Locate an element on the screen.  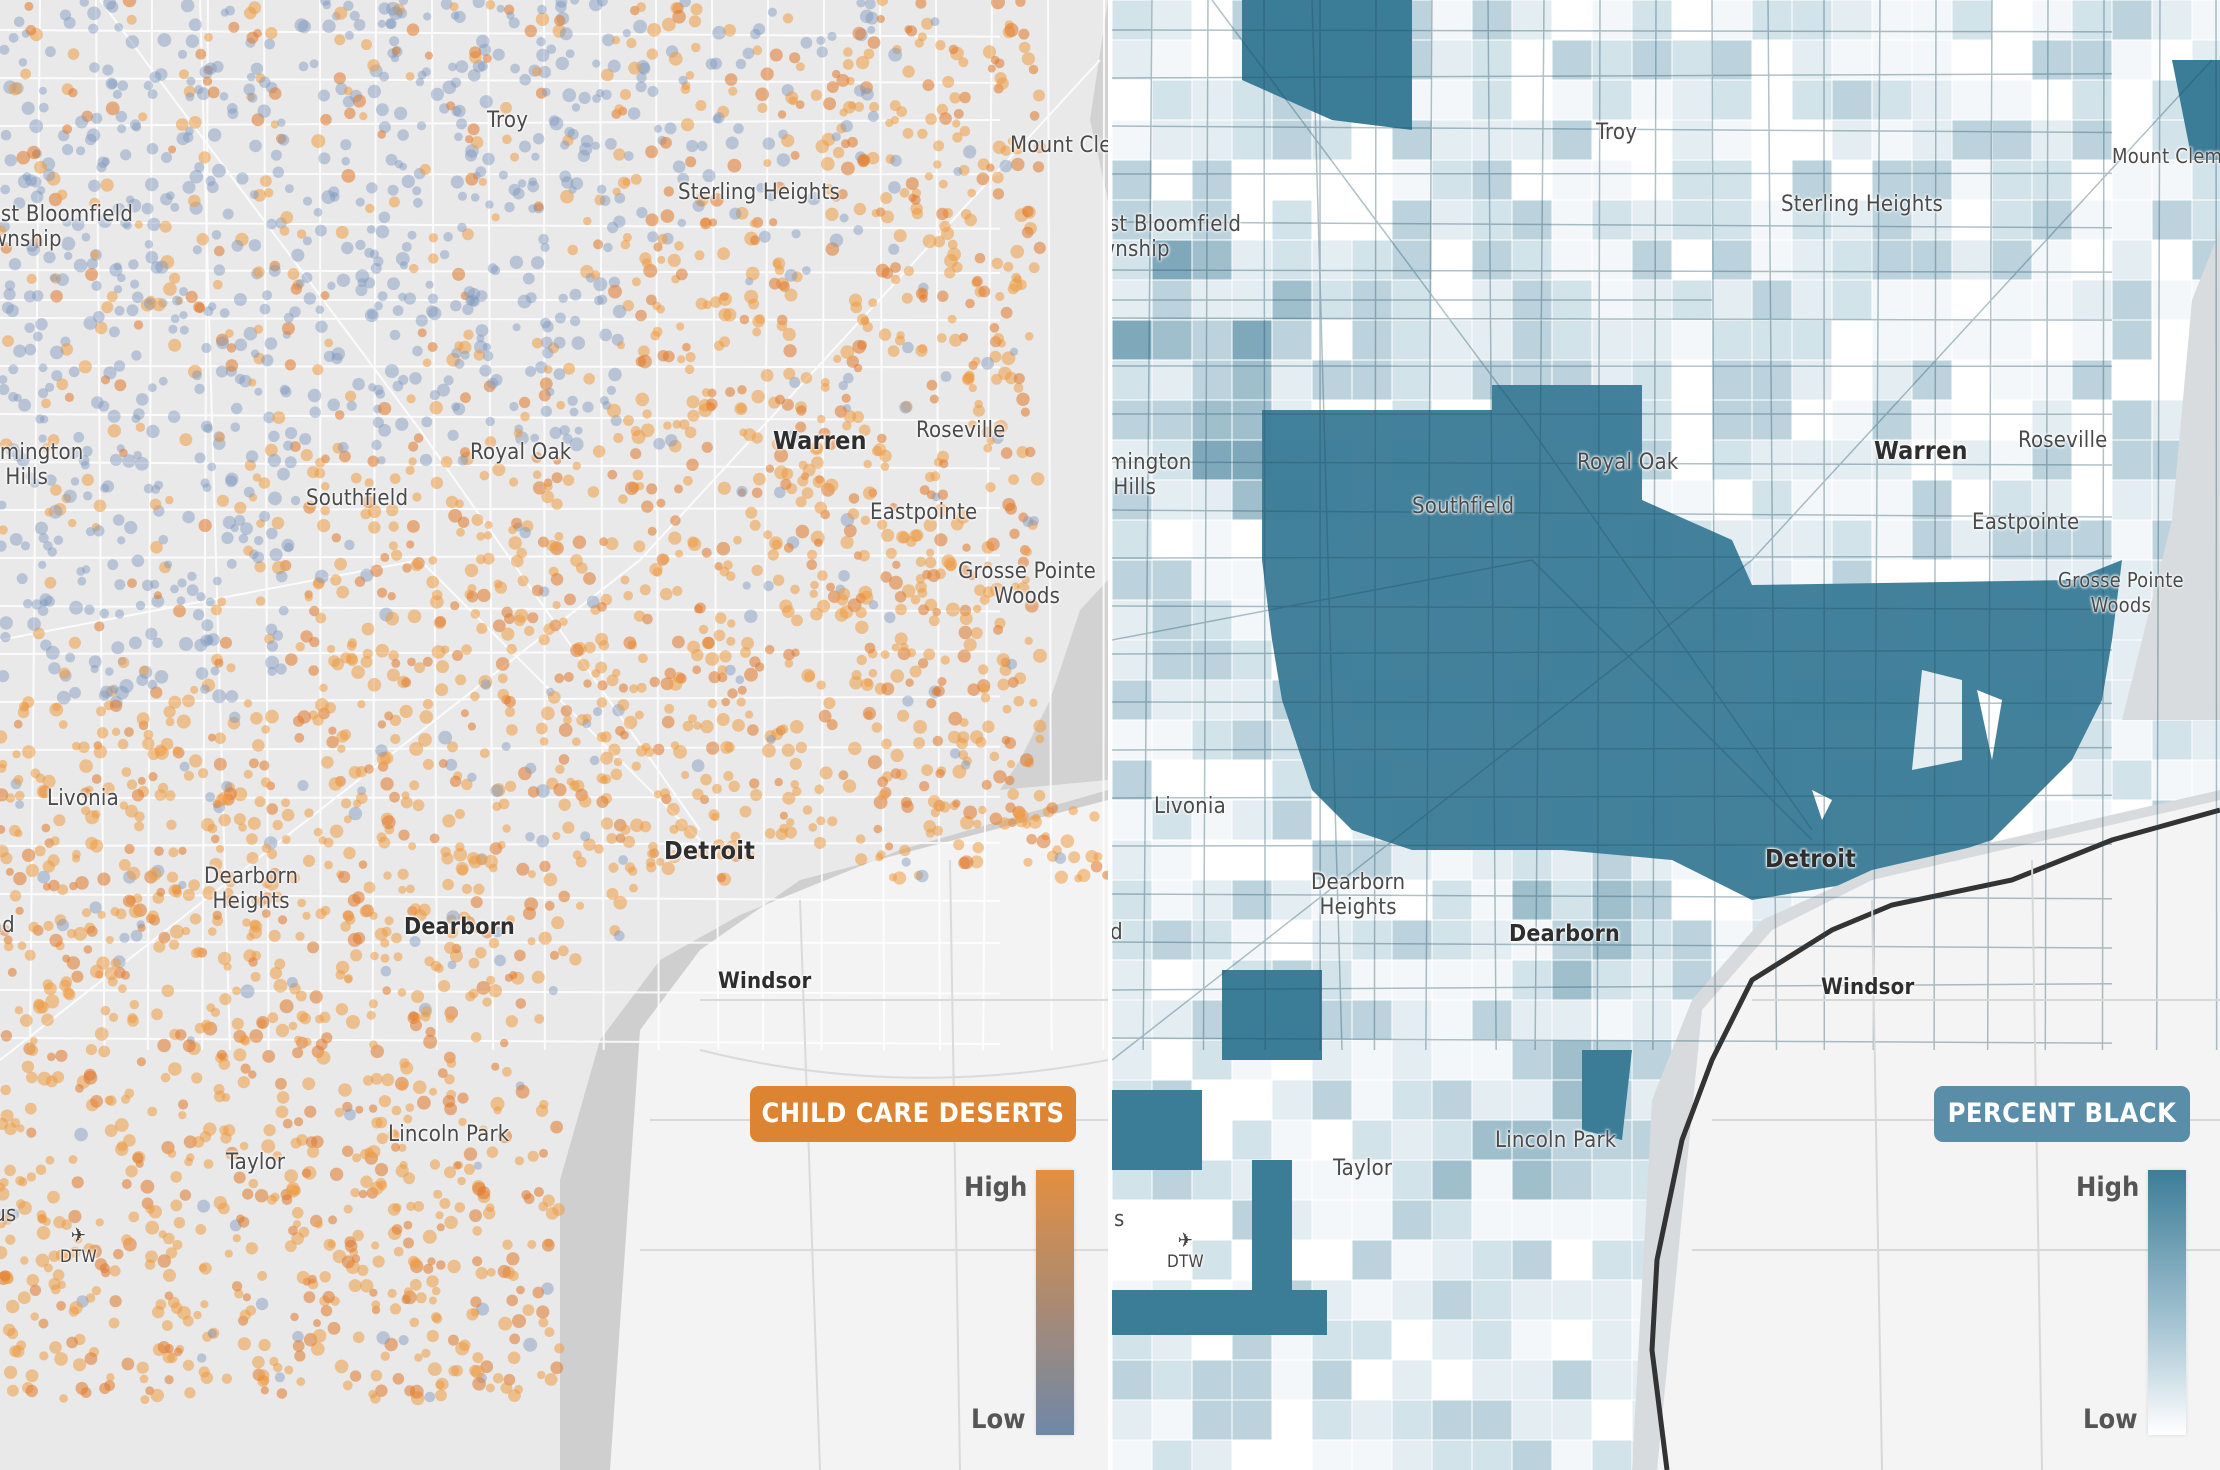
legend-title: PERCENT BLACK is located at coordinates (2062, 1114).